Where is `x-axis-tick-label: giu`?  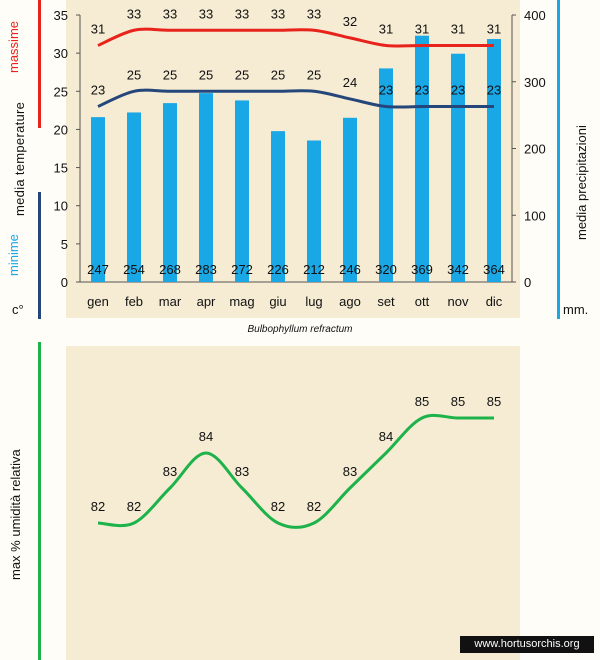 x-axis-tick-label: giu is located at coordinates (277, 301).